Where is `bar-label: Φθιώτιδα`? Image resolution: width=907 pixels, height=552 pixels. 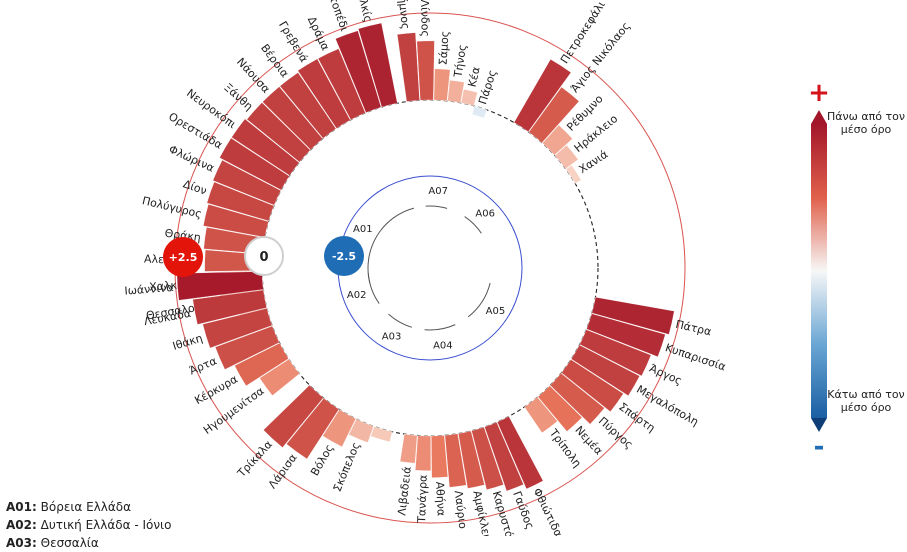 bar-label: Φθιώτιδα is located at coordinates (547, 511).